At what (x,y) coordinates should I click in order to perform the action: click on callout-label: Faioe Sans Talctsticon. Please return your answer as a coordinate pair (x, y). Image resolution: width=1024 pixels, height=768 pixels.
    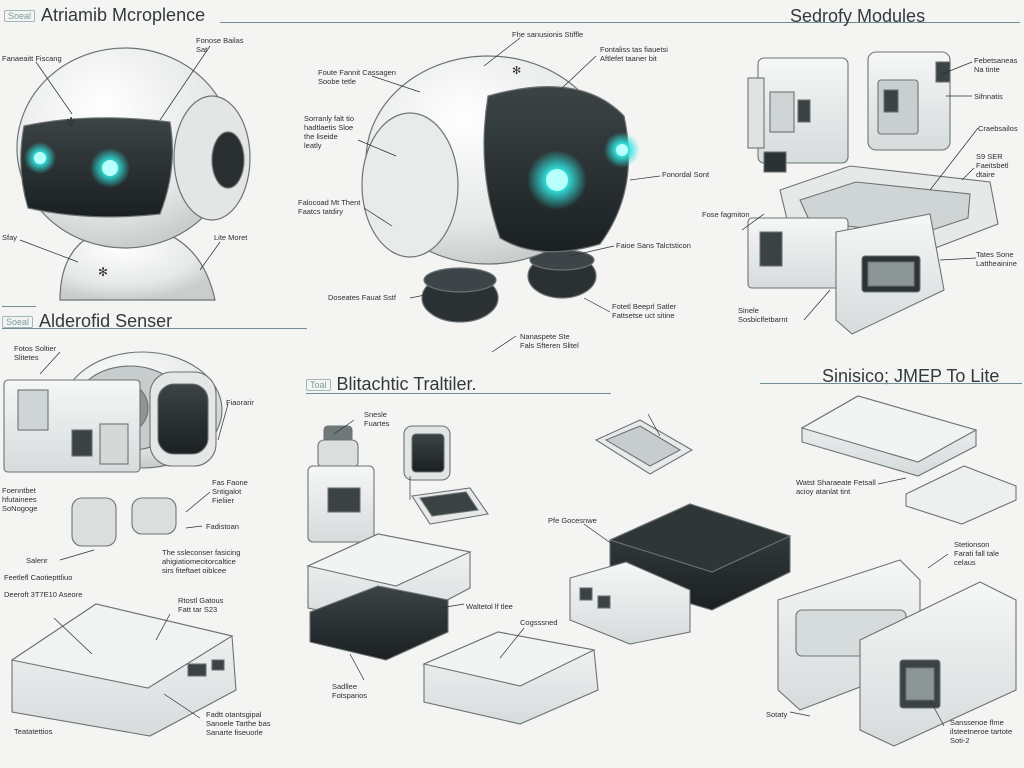
    Looking at the image, I should click on (653, 245).